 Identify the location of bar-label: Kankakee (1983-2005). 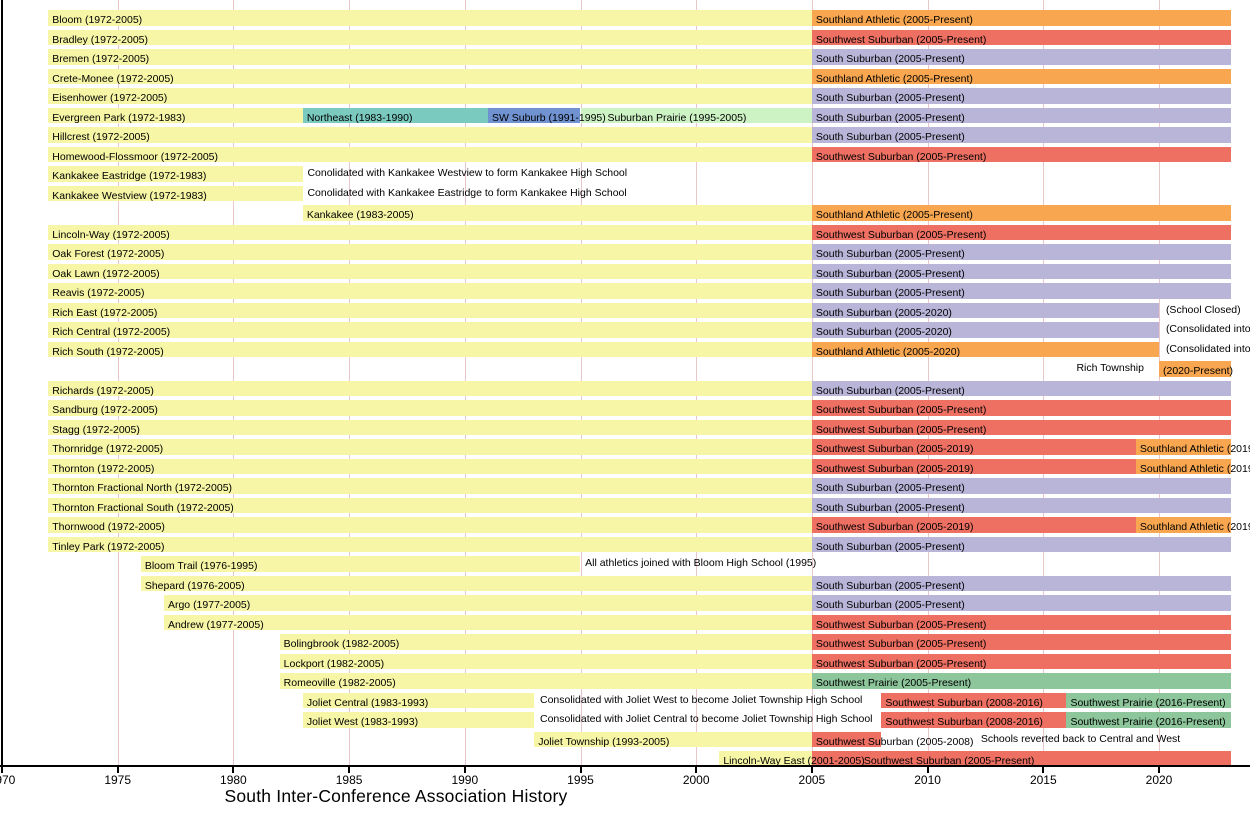
(360, 215).